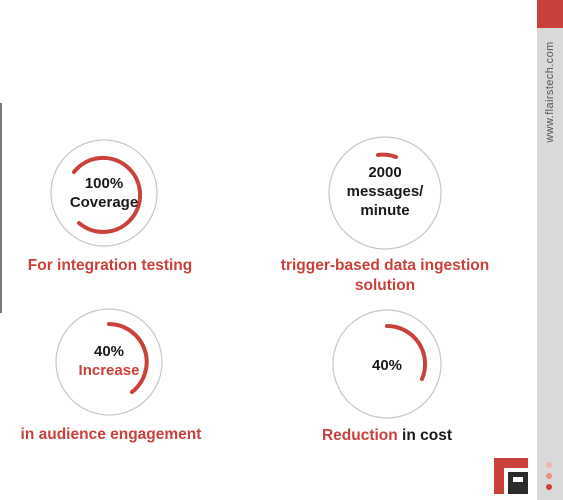 This screenshot has height=500, width=563. I want to click on metric-caption: For integration testing, so click(110, 265).